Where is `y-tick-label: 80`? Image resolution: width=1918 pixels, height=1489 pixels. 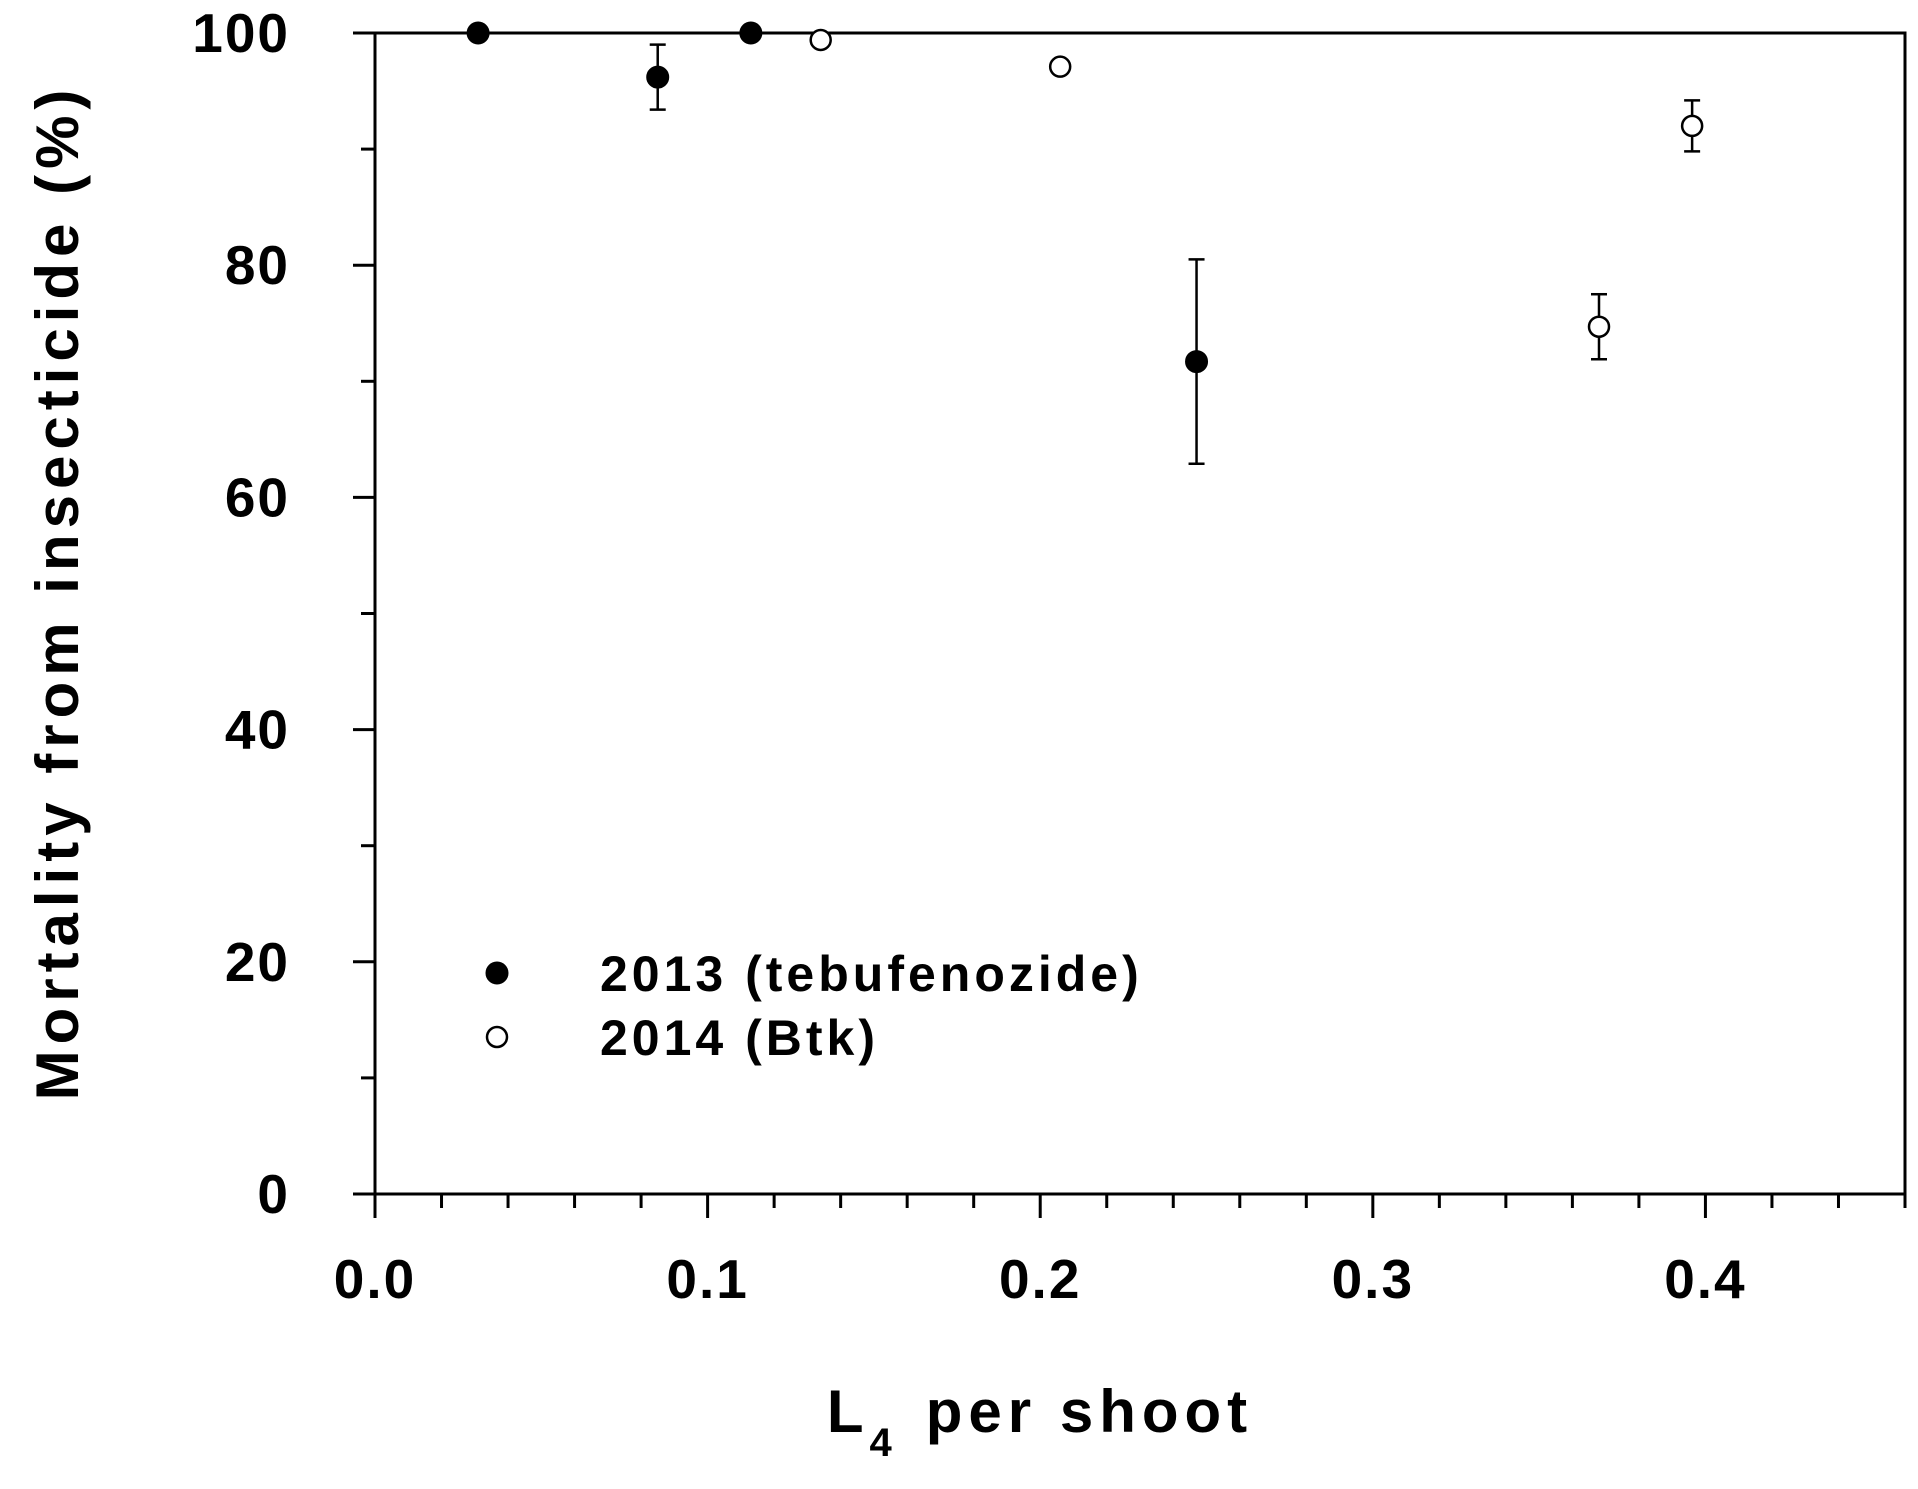 y-tick-label: 80 is located at coordinates (257, 265).